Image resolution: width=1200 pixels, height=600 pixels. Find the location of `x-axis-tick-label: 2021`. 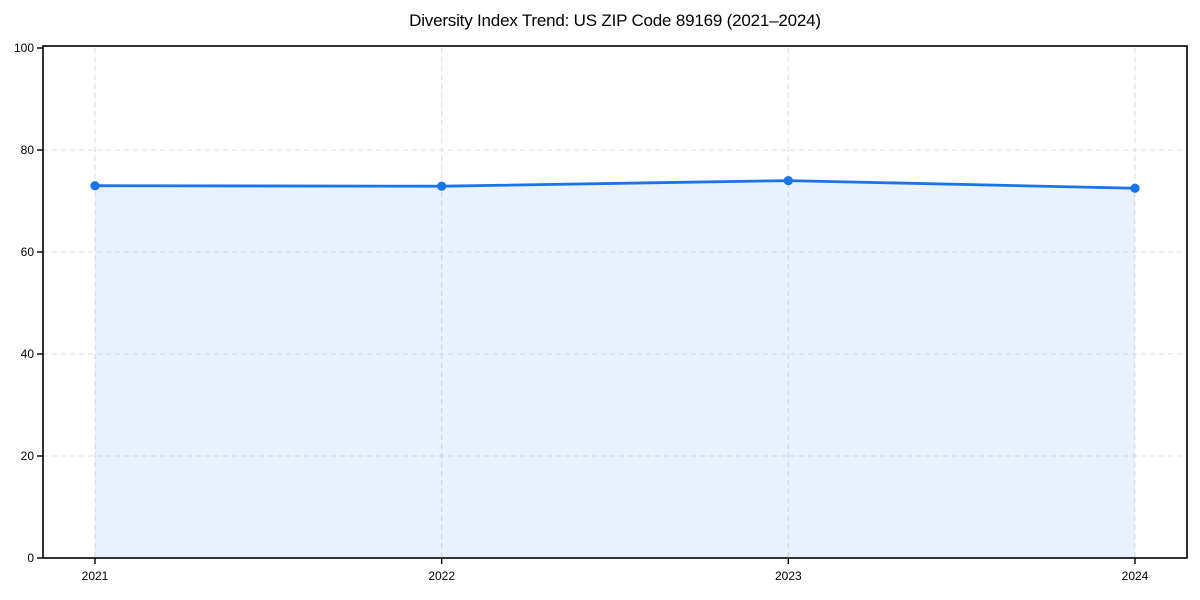

x-axis-tick-label: 2021 is located at coordinates (95, 576).